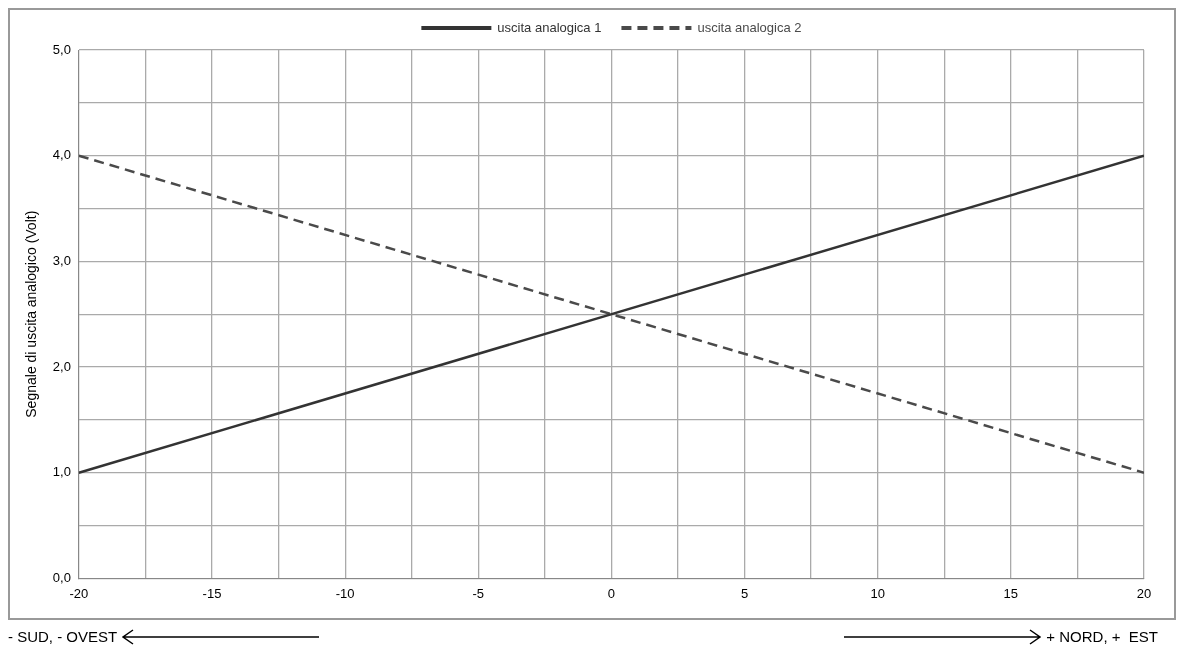  Describe the element at coordinates (877, 593) in the screenshot. I see `x-tick-label: 10` at that location.